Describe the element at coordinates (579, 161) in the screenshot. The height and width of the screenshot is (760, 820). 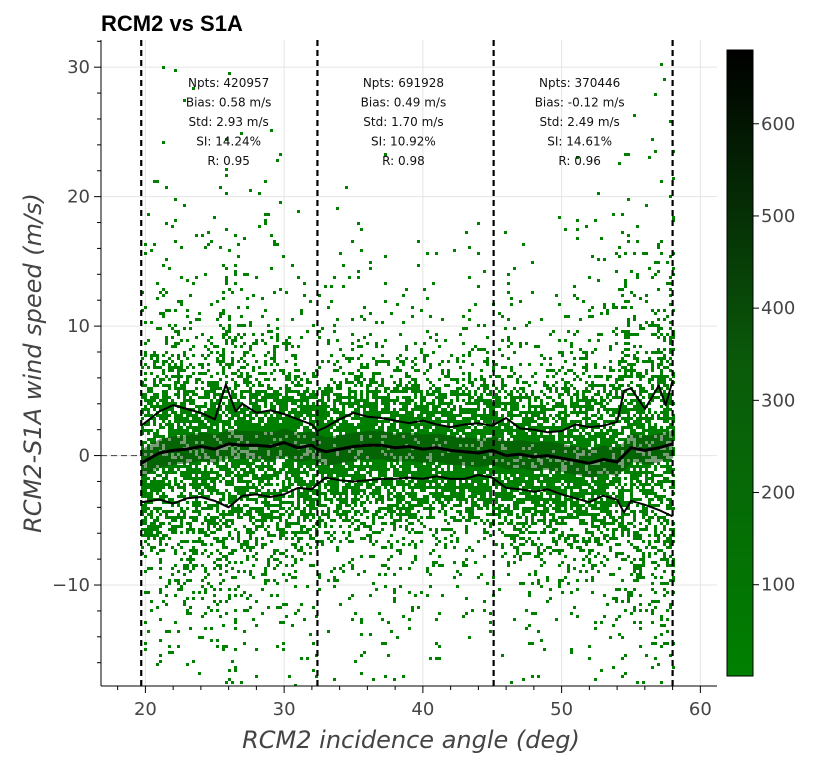
I see `stats-line: R: 0.96` at that location.